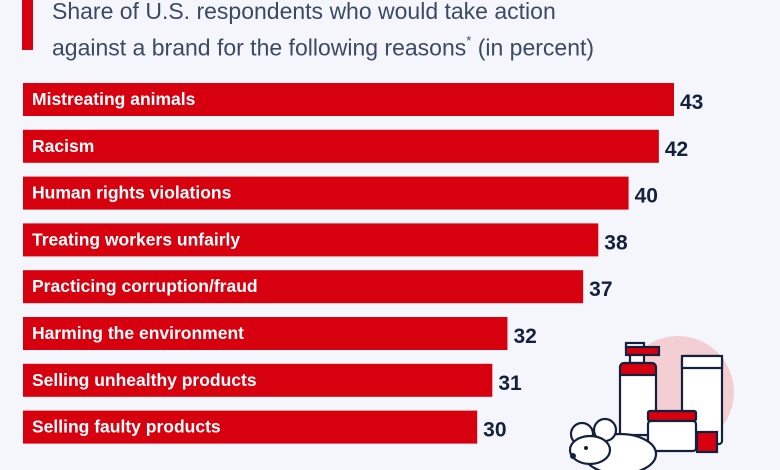 The height and width of the screenshot is (470, 780). Describe the element at coordinates (691, 102) in the screenshot. I see `bar-value-label: 43` at that location.